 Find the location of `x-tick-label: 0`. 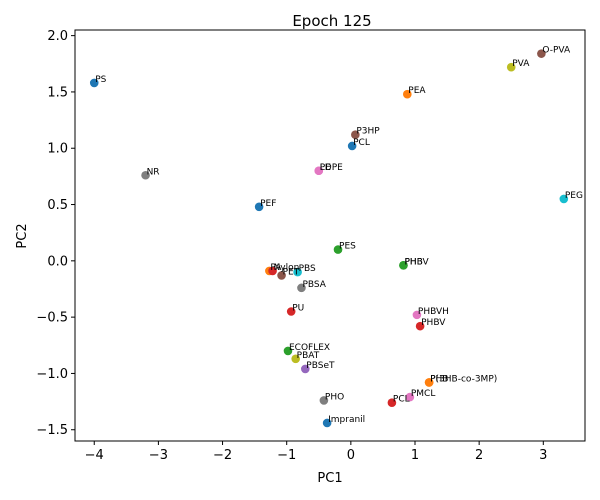

x-tick-label: 0 is located at coordinates (351, 455).